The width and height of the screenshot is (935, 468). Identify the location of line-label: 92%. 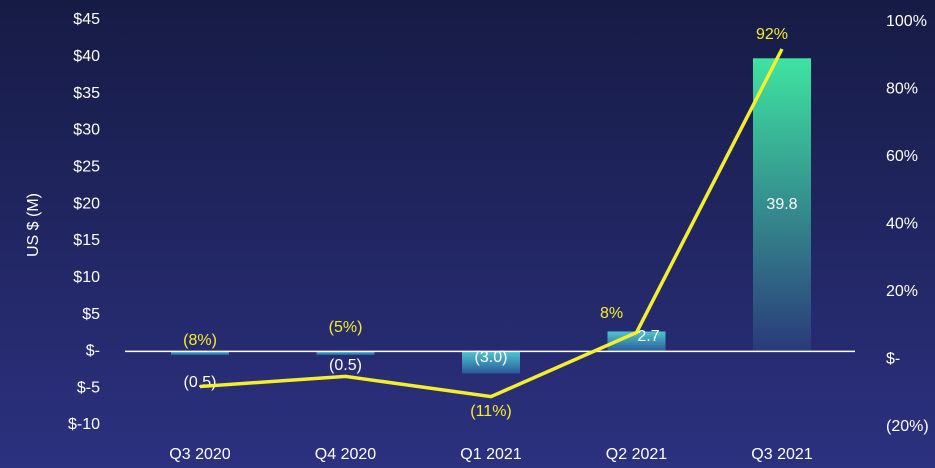
(772, 34).